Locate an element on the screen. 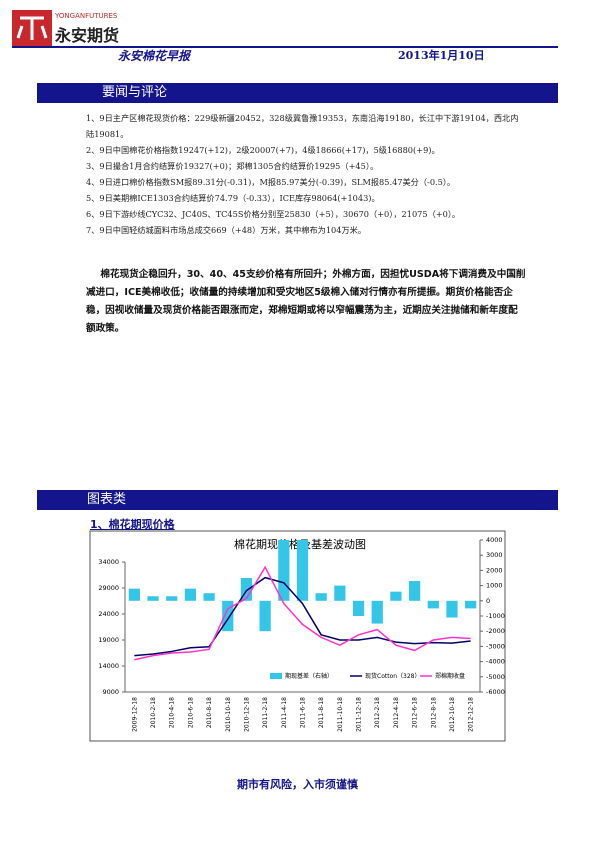 The image size is (595, 842). y-tick-label: 9000 is located at coordinates (110, 692).